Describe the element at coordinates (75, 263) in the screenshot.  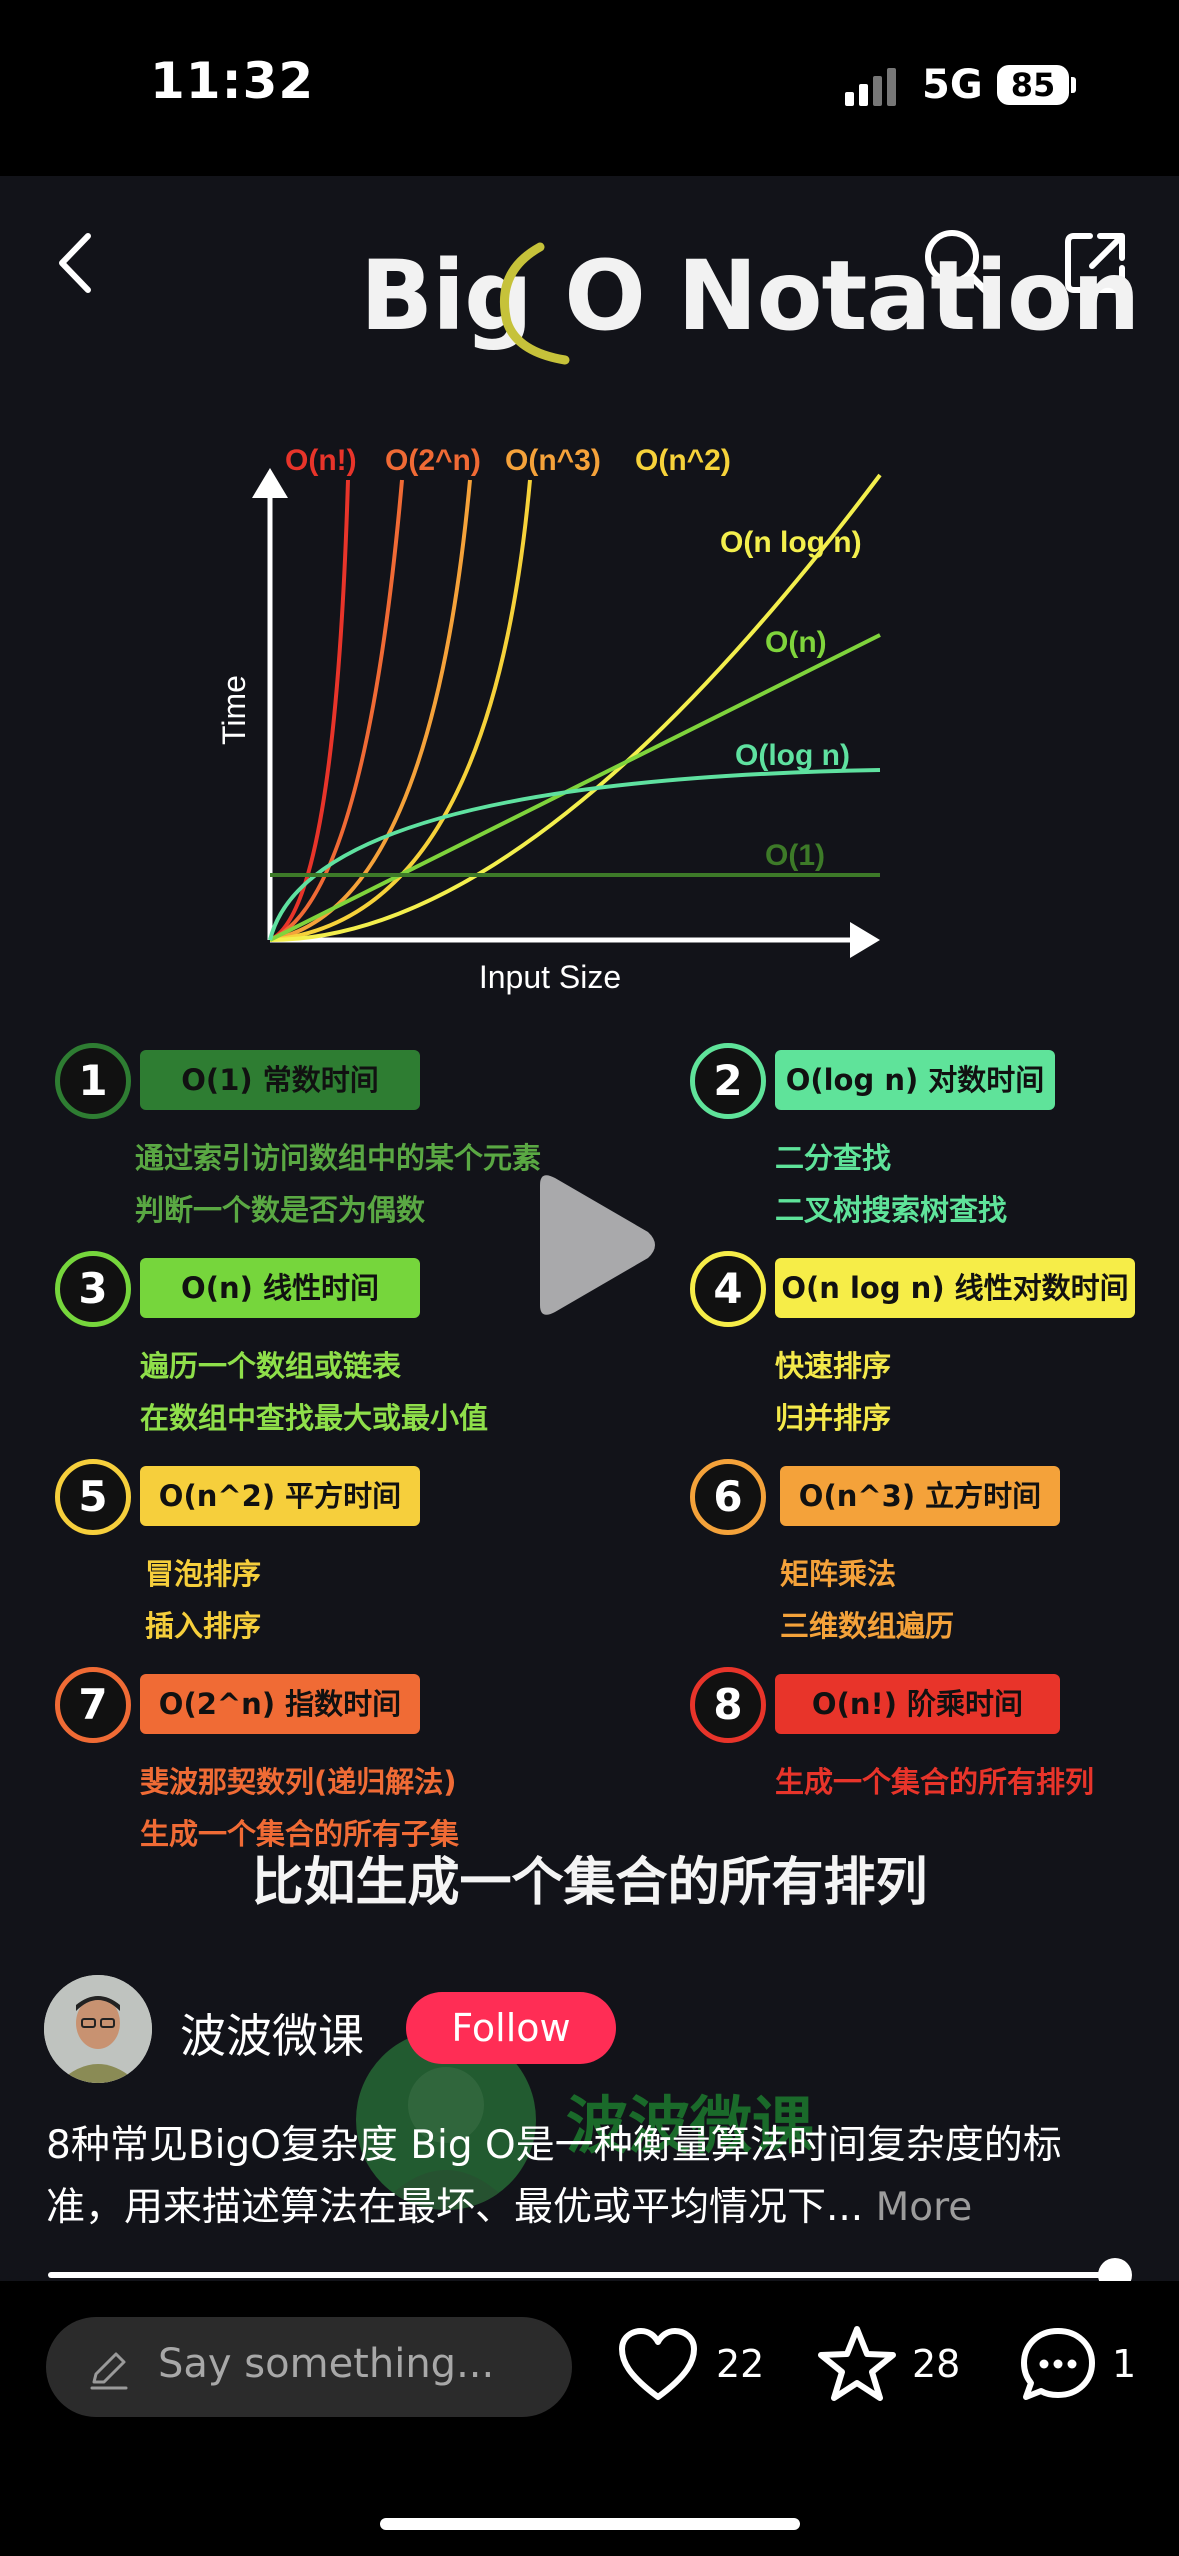
I see `chevron-left-icon` at that location.